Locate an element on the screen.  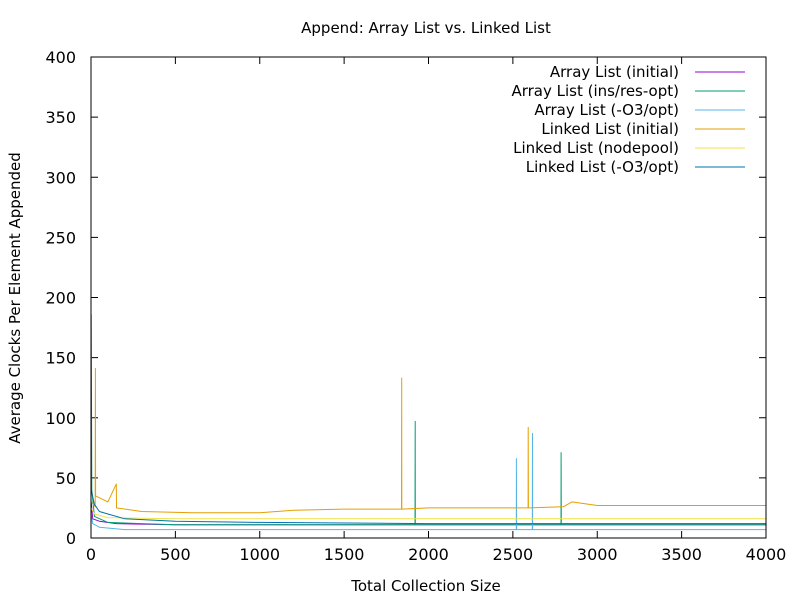
legend-item: Array List (-O3/opt) is located at coordinates (639, 110).